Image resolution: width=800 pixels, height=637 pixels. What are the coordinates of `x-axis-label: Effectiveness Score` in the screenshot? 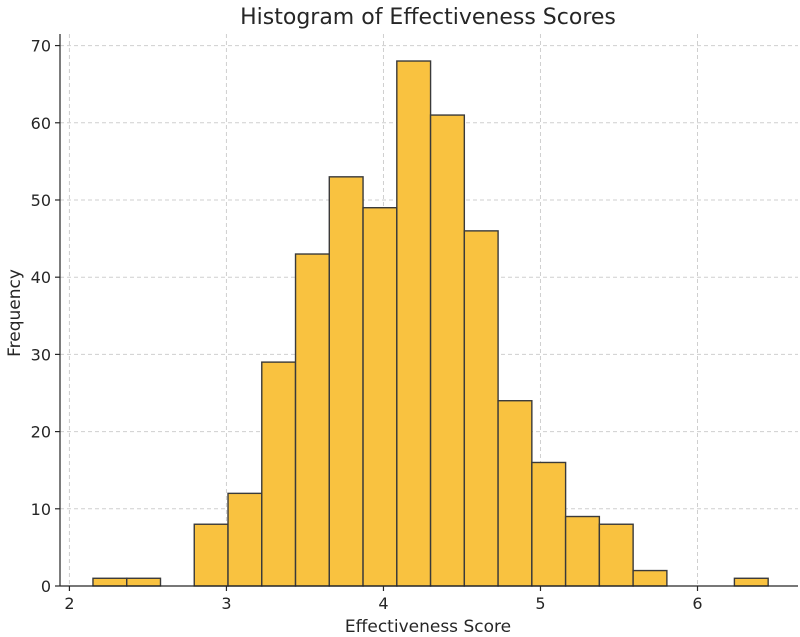 It's located at (428, 627).